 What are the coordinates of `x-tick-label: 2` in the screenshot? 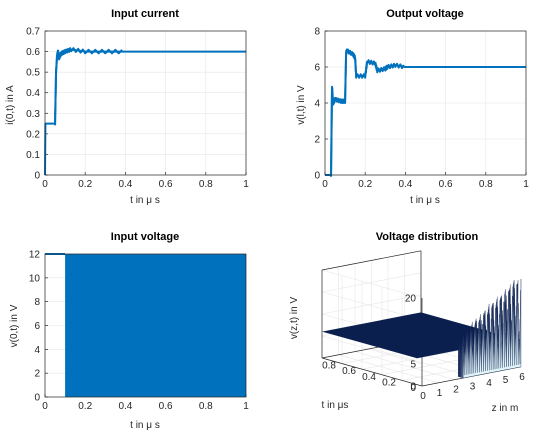 It's located at (456, 390).